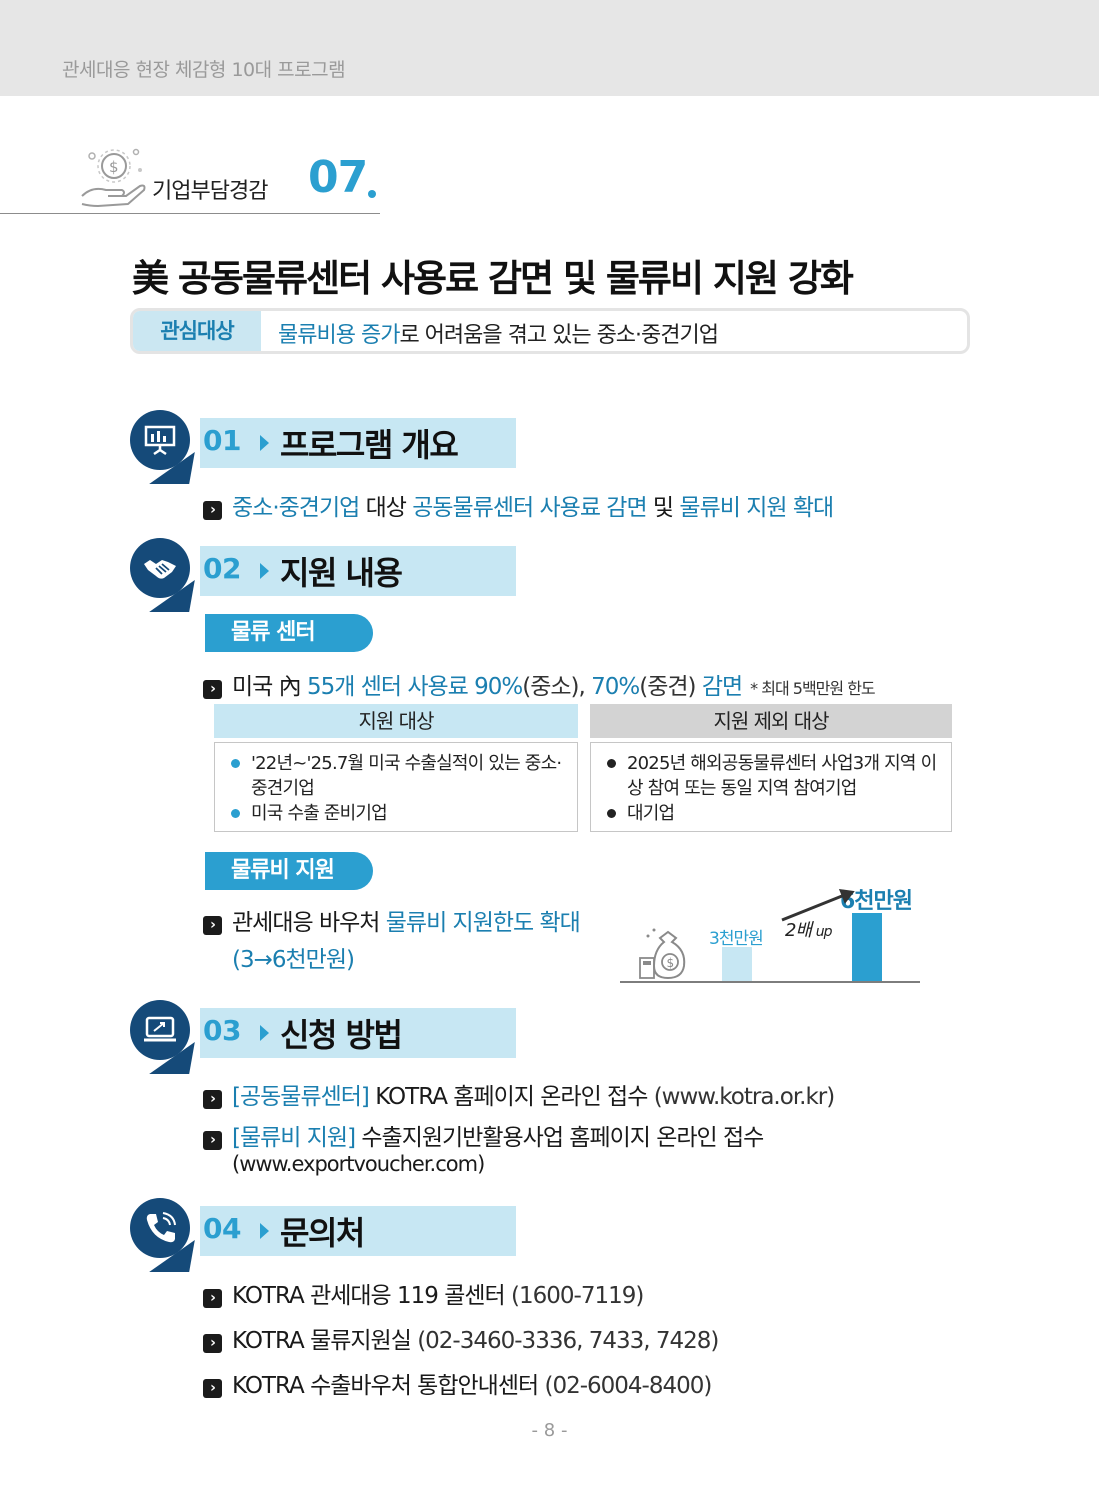  I want to click on contact-line-2: › KOTRA 물류지원실 (02-3460-3336, 7433, 7428), so click(461, 1338).